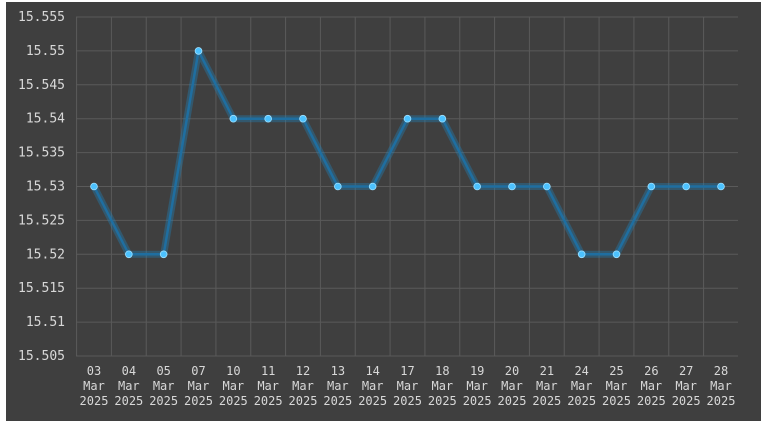 This screenshot has height=422, width=762. I want to click on x-tick-label: 26, so click(651, 371).